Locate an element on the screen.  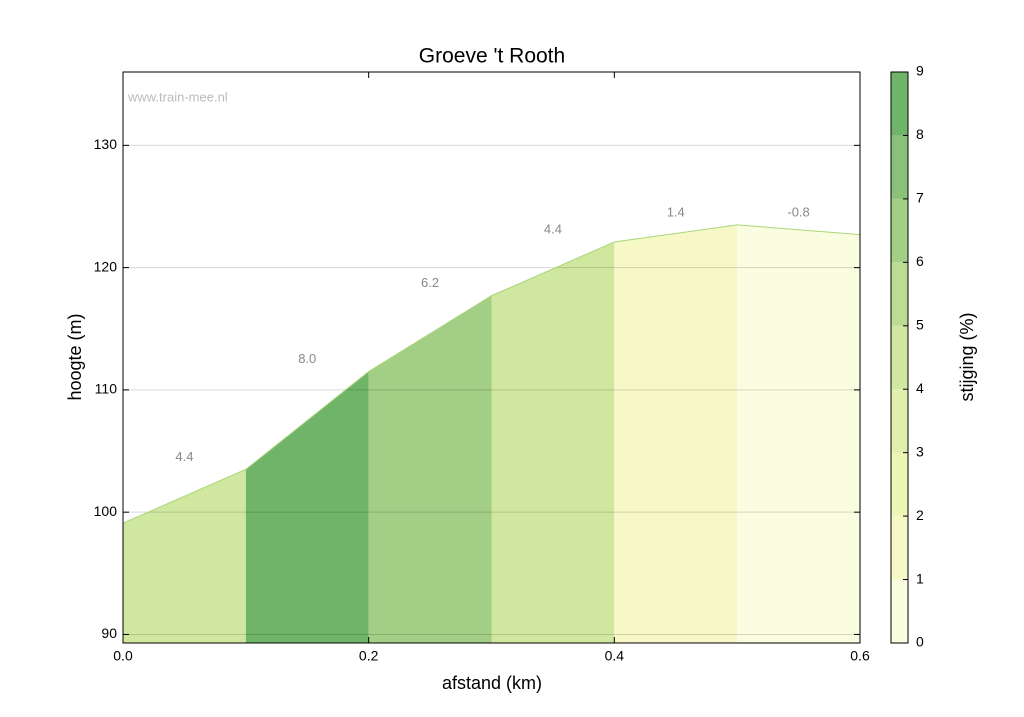
y-tick-label: 110 is located at coordinates (106, 389).